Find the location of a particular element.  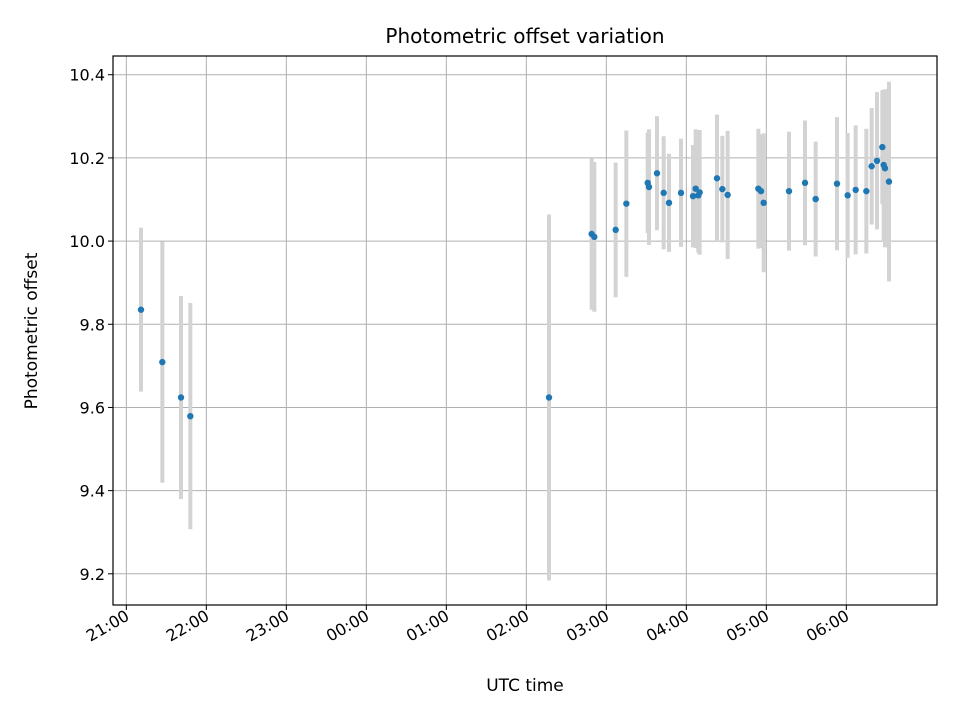

y-axis: 9.2 9.4 9.6 9.8 10.0 10.2 10.4 is located at coordinates (91, 325).